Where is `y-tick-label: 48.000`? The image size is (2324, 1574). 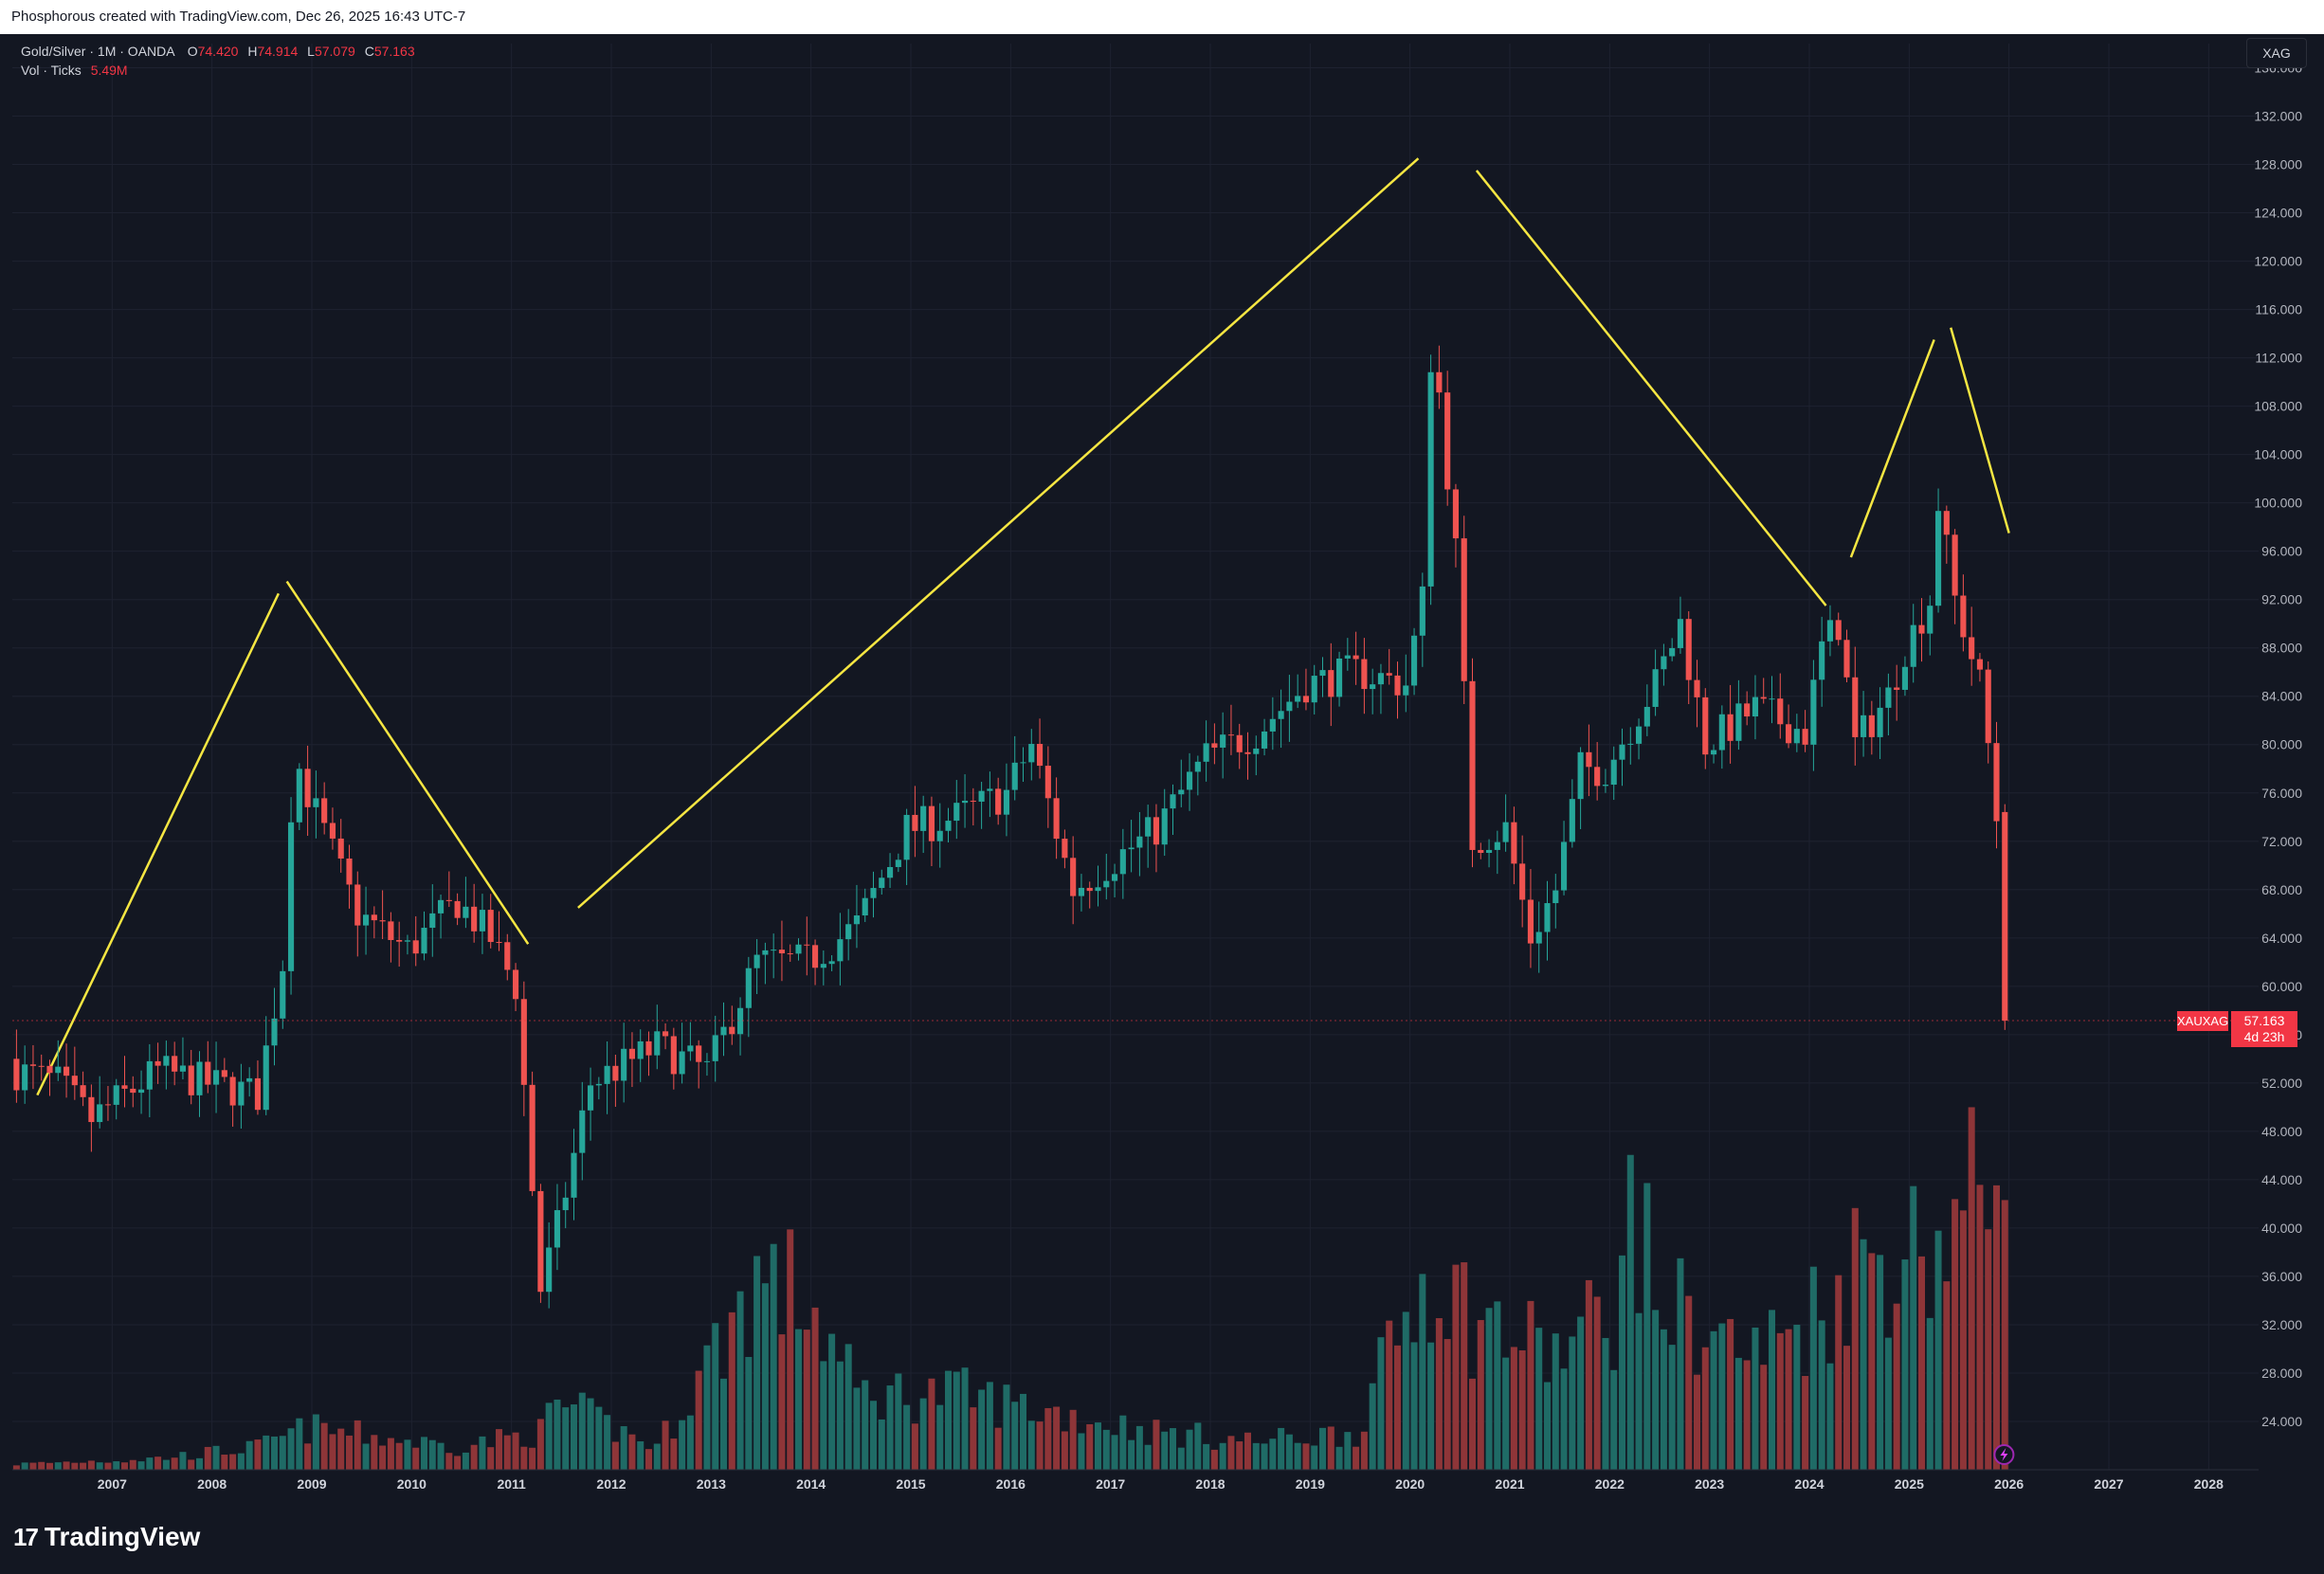 y-tick-label: 48.000 is located at coordinates (2281, 1132).